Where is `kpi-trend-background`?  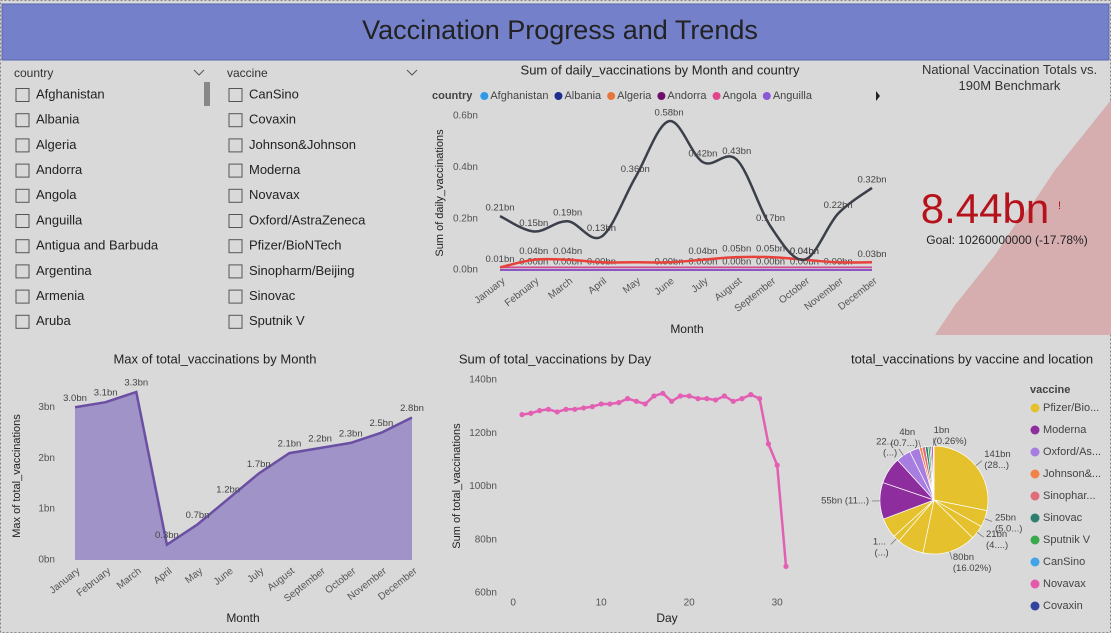
kpi-trend-background is located at coordinates (1023, 217).